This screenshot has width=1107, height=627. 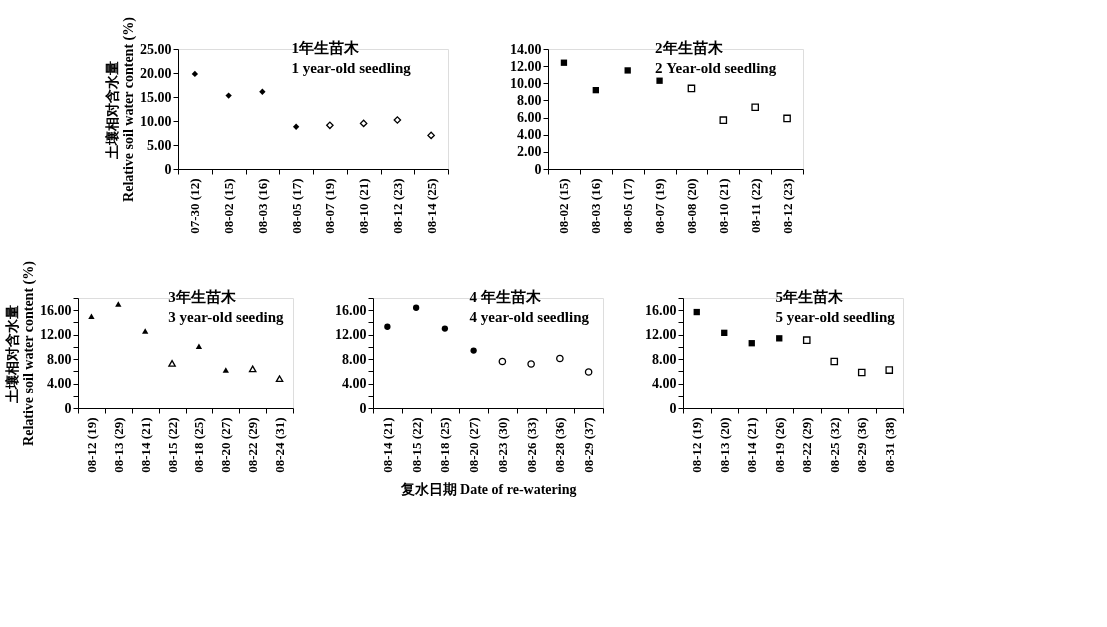 I want to click on x-tick-label: 08-25 (32), so click(x=834, y=445).